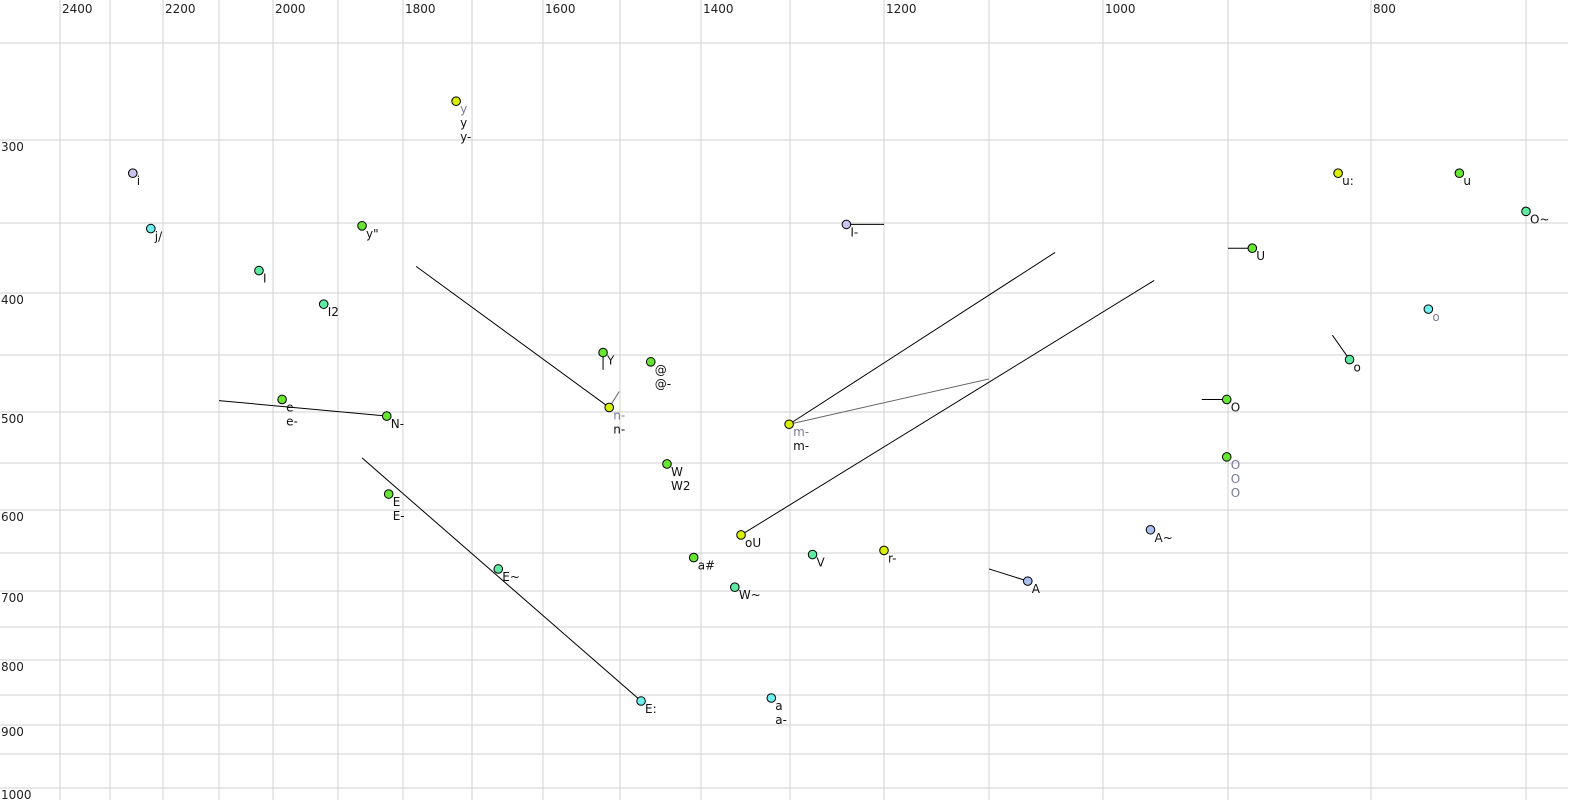 This screenshot has height=800, width=1580. I want to click on data-point: I2, so click(328, 309).